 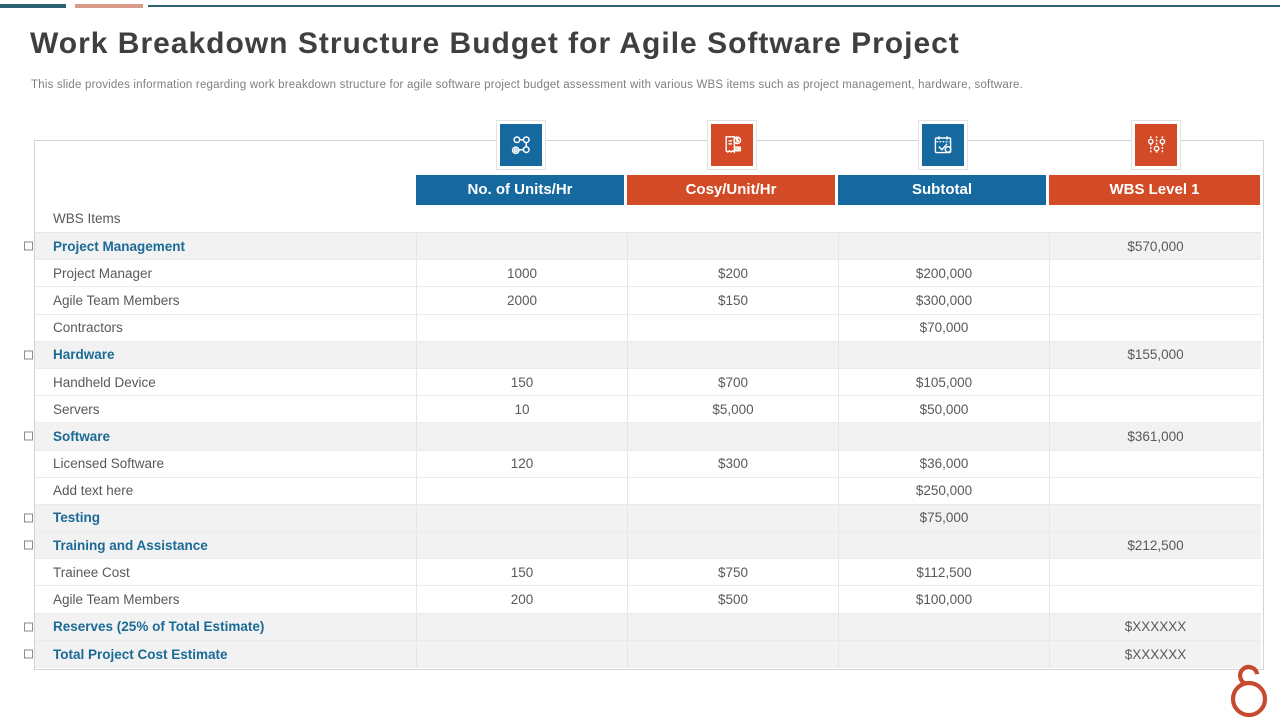 I want to click on subtotal-cell: $50,000, so click(x=943, y=409).